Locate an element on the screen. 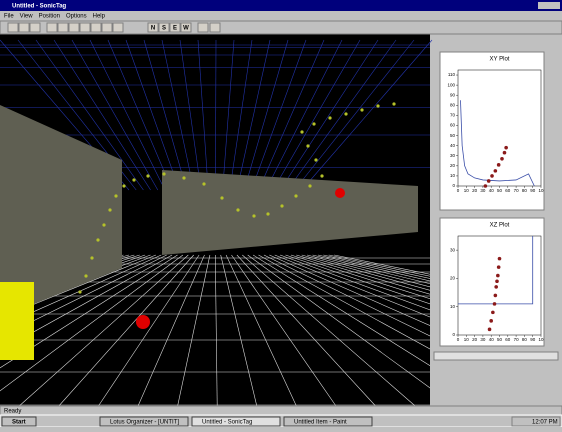  x-tick-label: 40 is located at coordinates (492, 190).